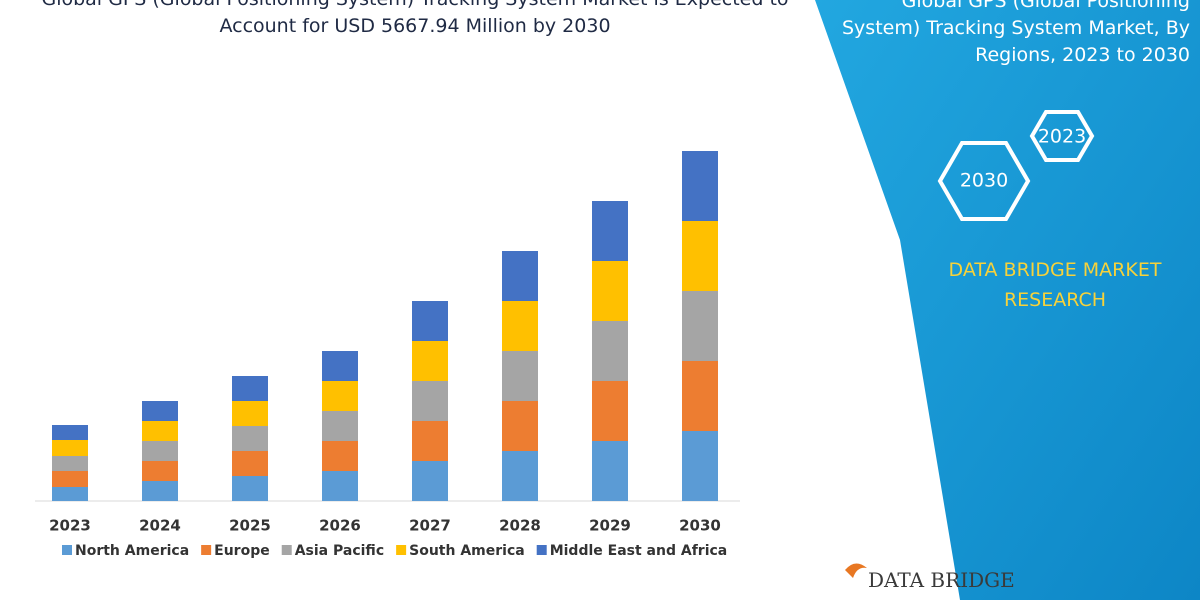  I want to click on hex-label: 2030, so click(984, 181).